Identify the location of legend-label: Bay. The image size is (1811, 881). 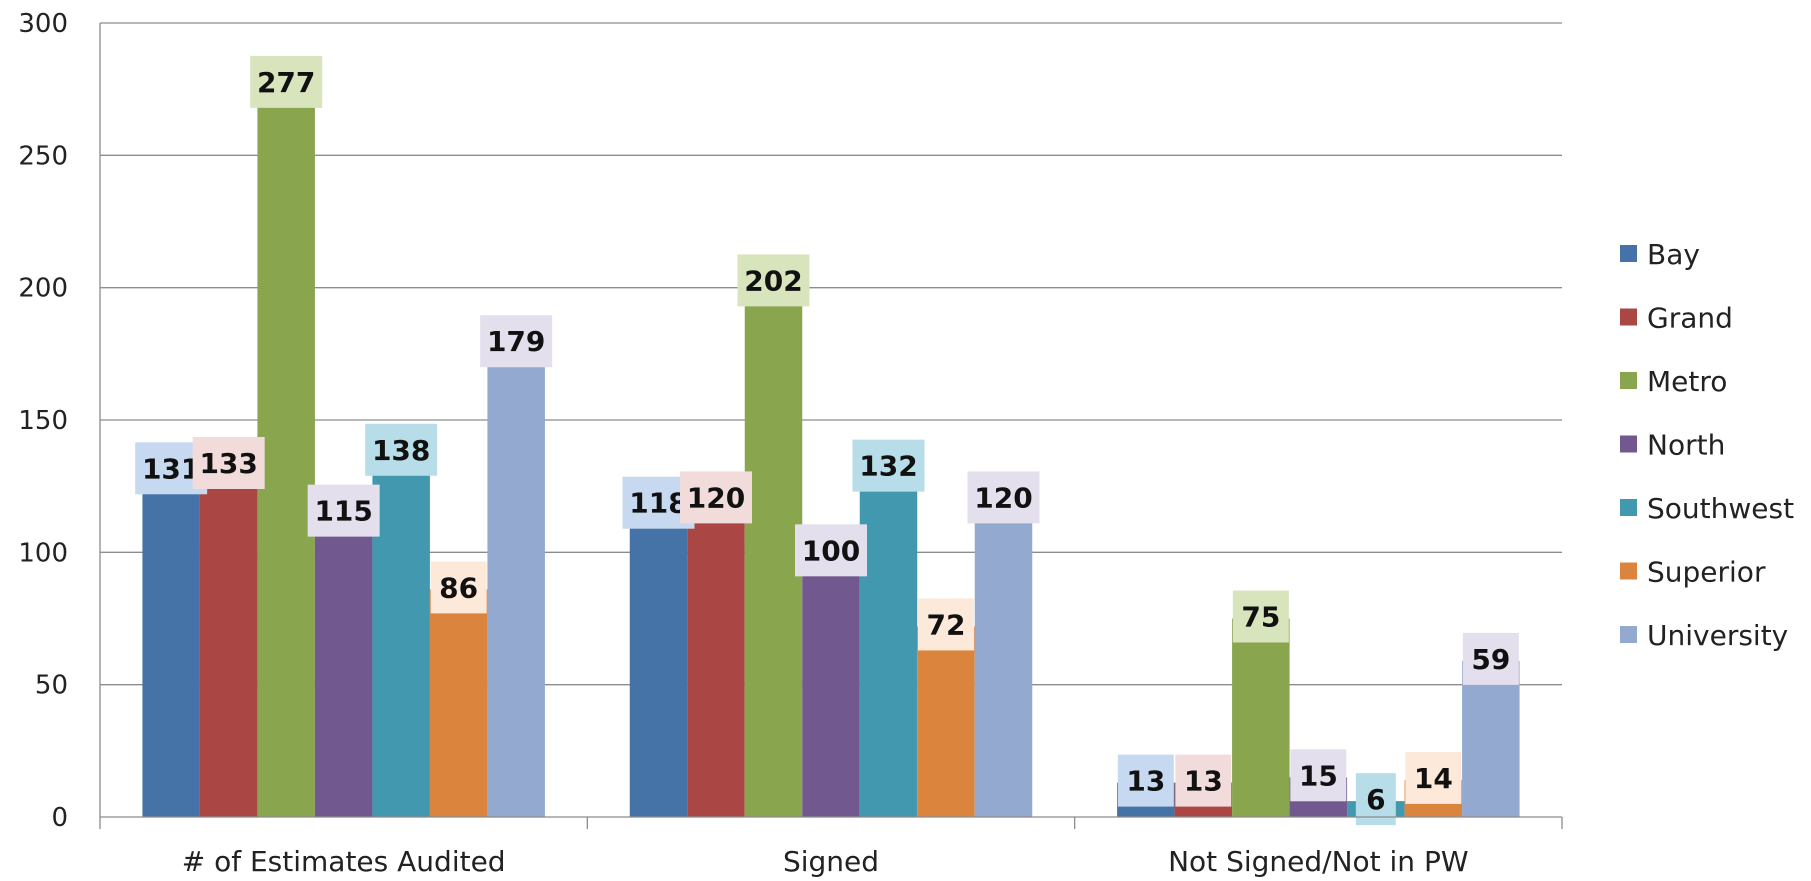
(1673, 254).